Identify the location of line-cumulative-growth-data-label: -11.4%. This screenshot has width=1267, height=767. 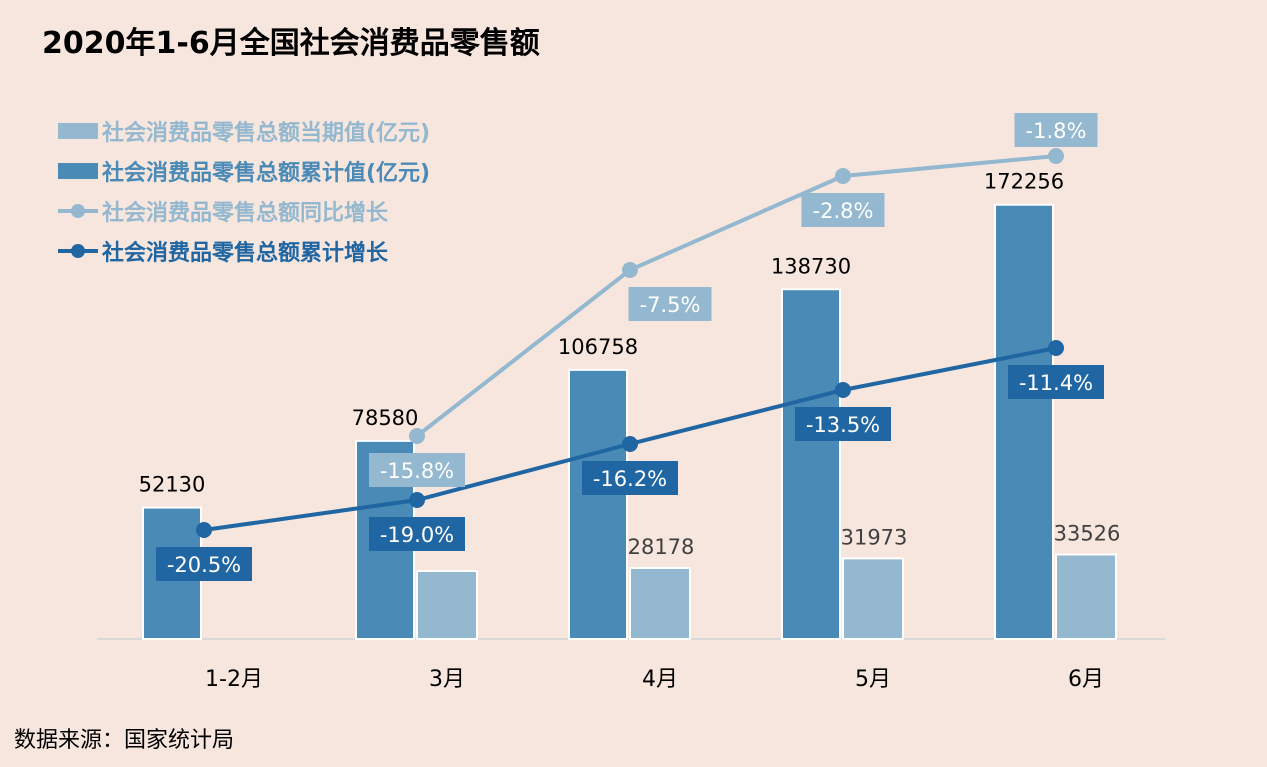
(1056, 383).